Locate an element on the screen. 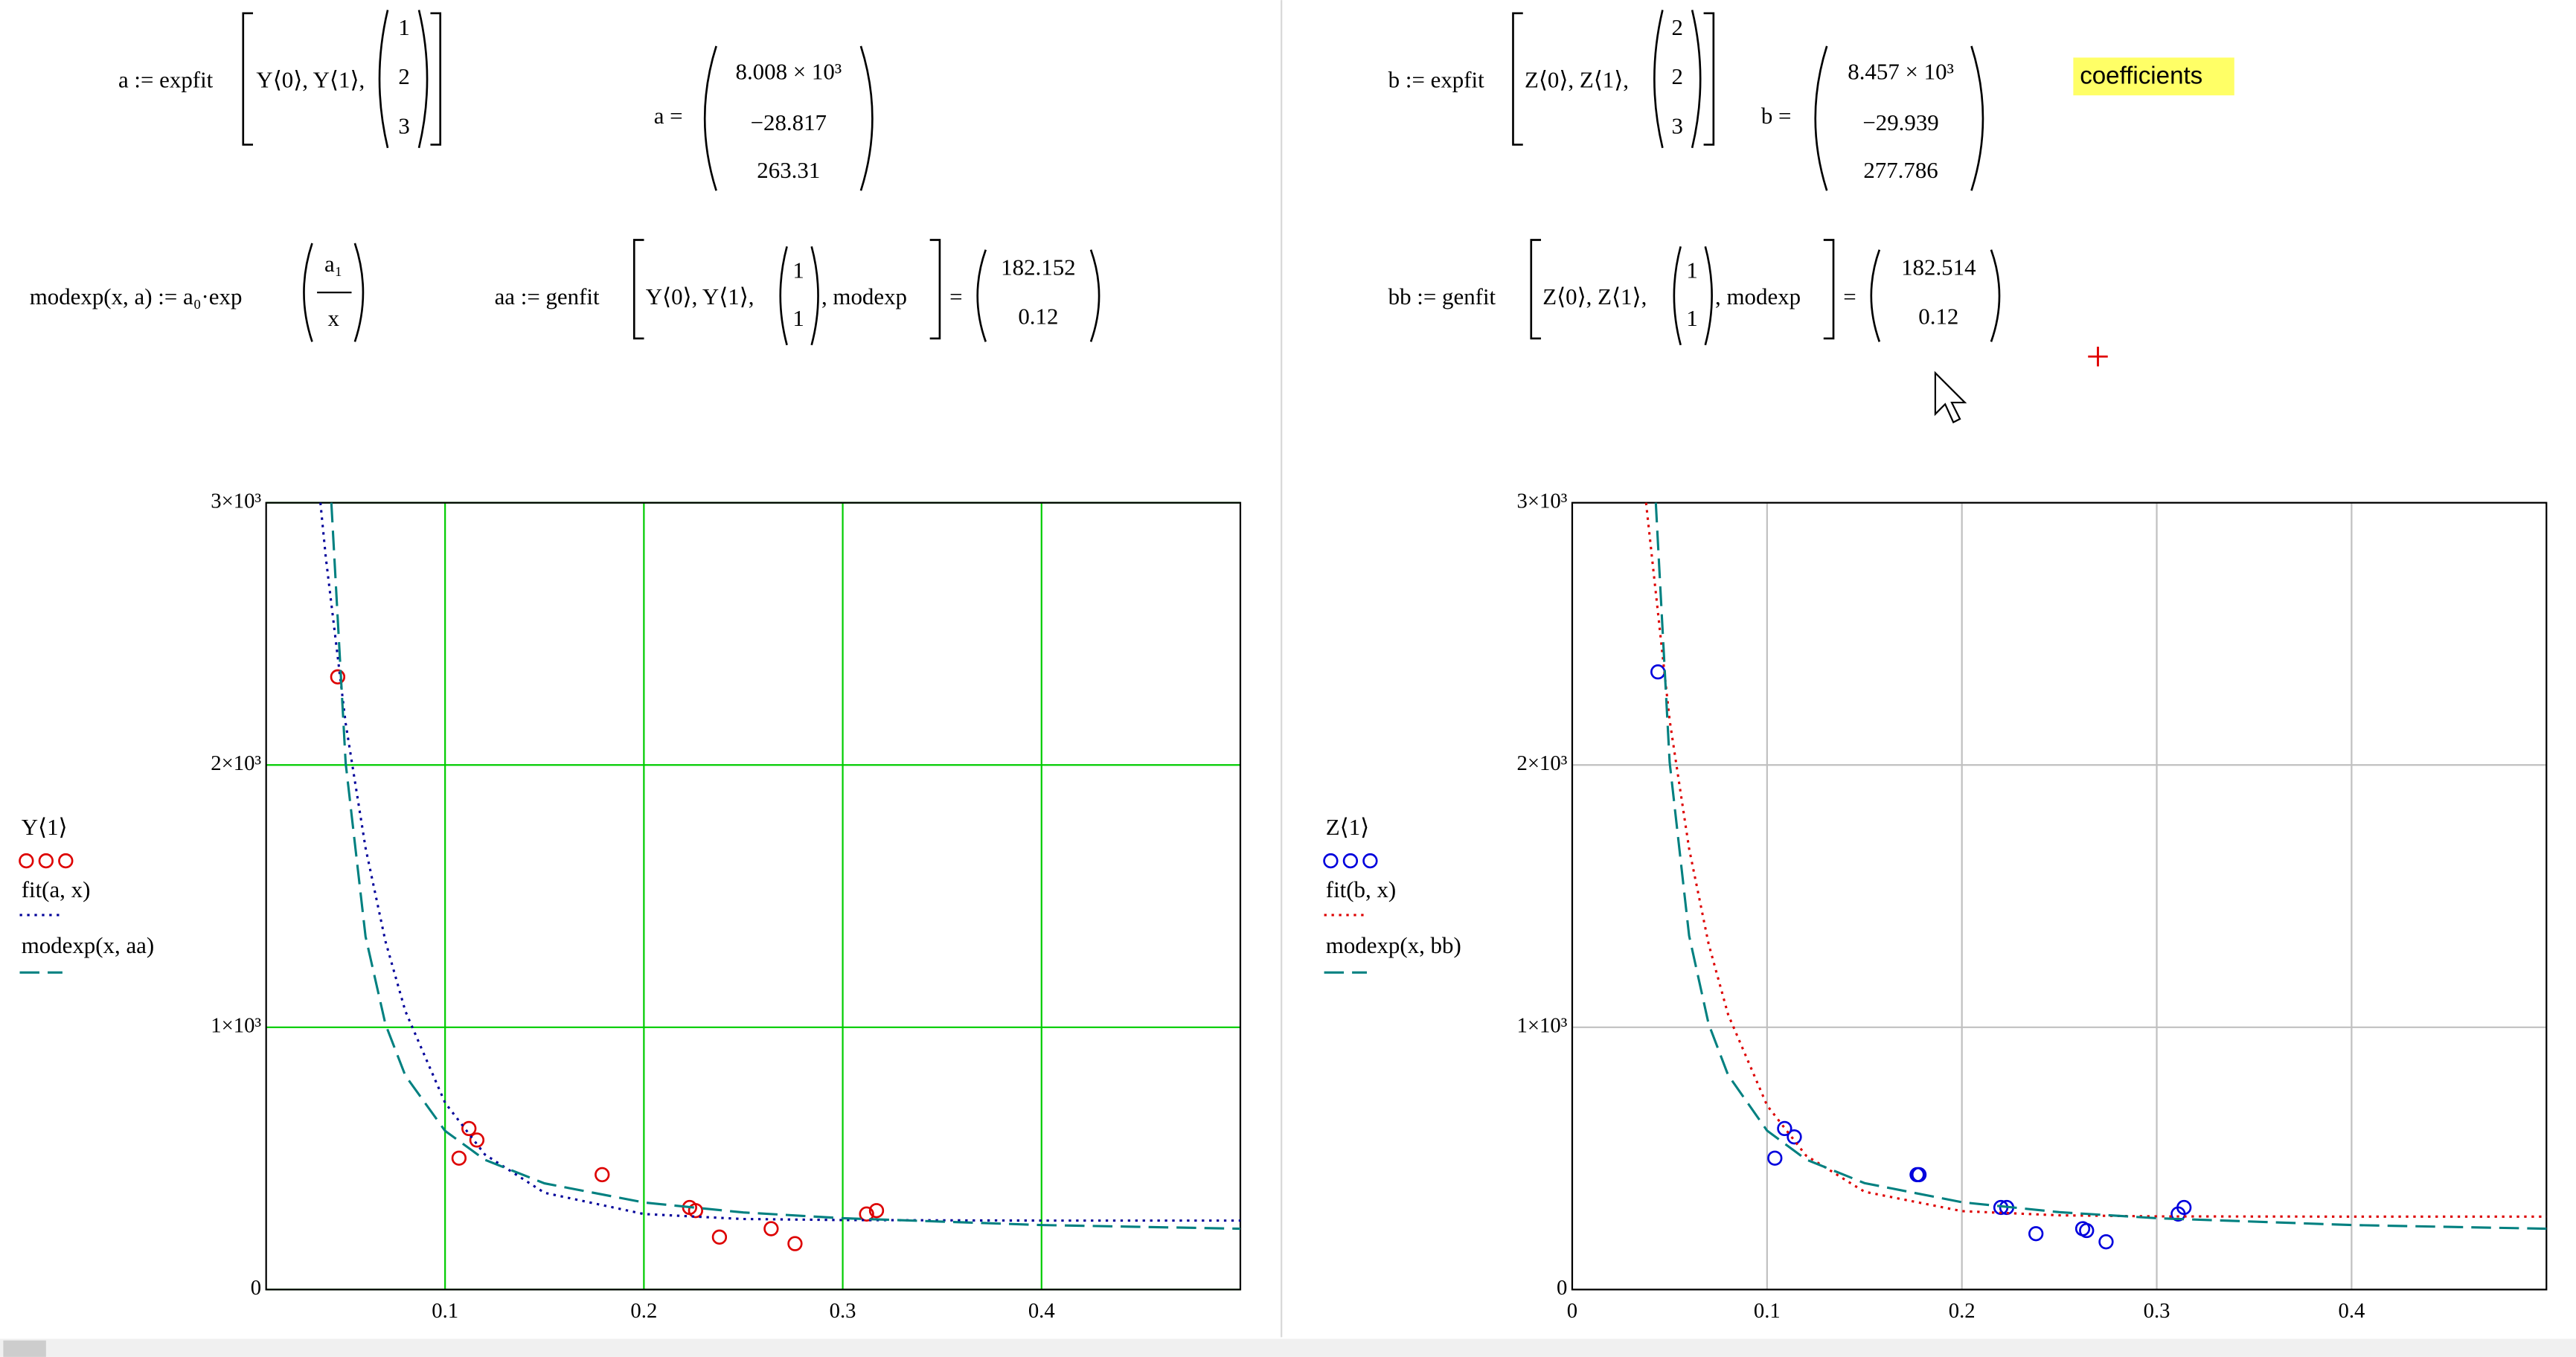  legend-label: fit(b, x) is located at coordinates (1361, 889).